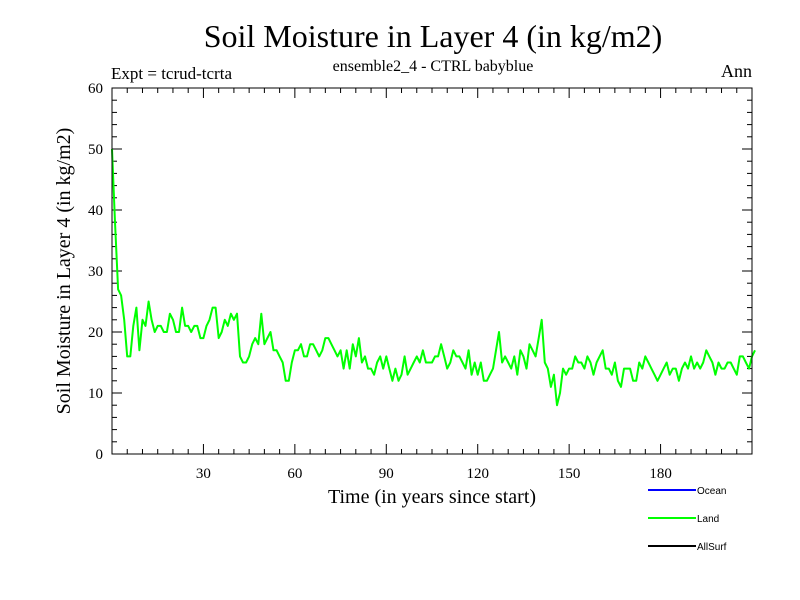  I want to click on y-tick-label: 10, so click(95, 394).